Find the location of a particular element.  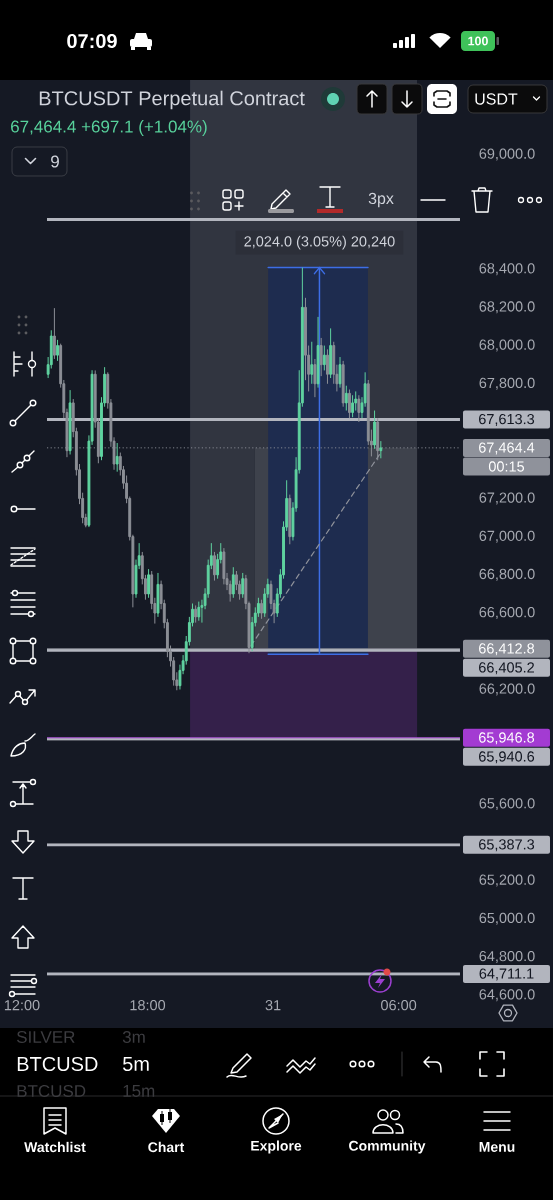

text: 5m is located at coordinates (136, 1064).